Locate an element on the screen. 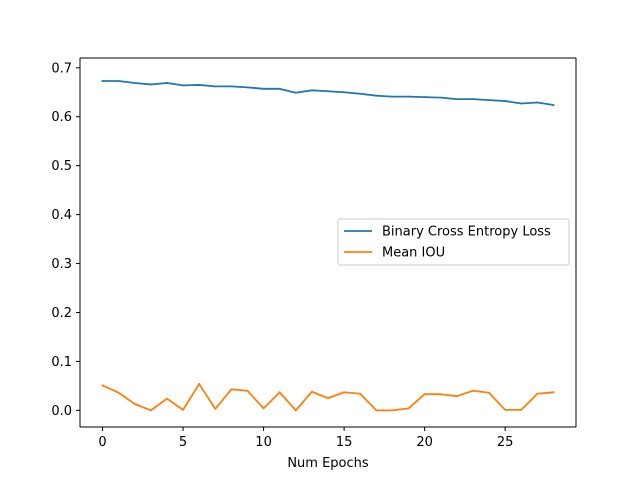 This screenshot has width=640, height=480. y-tick-label: 0.7 is located at coordinates (61, 68).